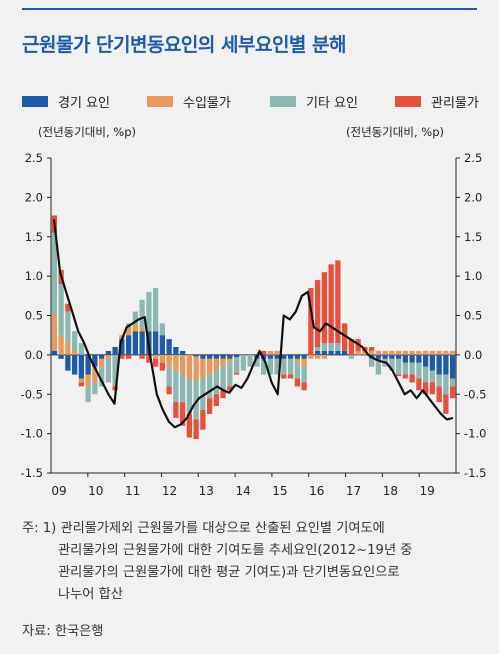 The image size is (499, 654). What do you see at coordinates (316, 491) in the screenshot?
I see `x-tick-label: 16` at bounding box center [316, 491].